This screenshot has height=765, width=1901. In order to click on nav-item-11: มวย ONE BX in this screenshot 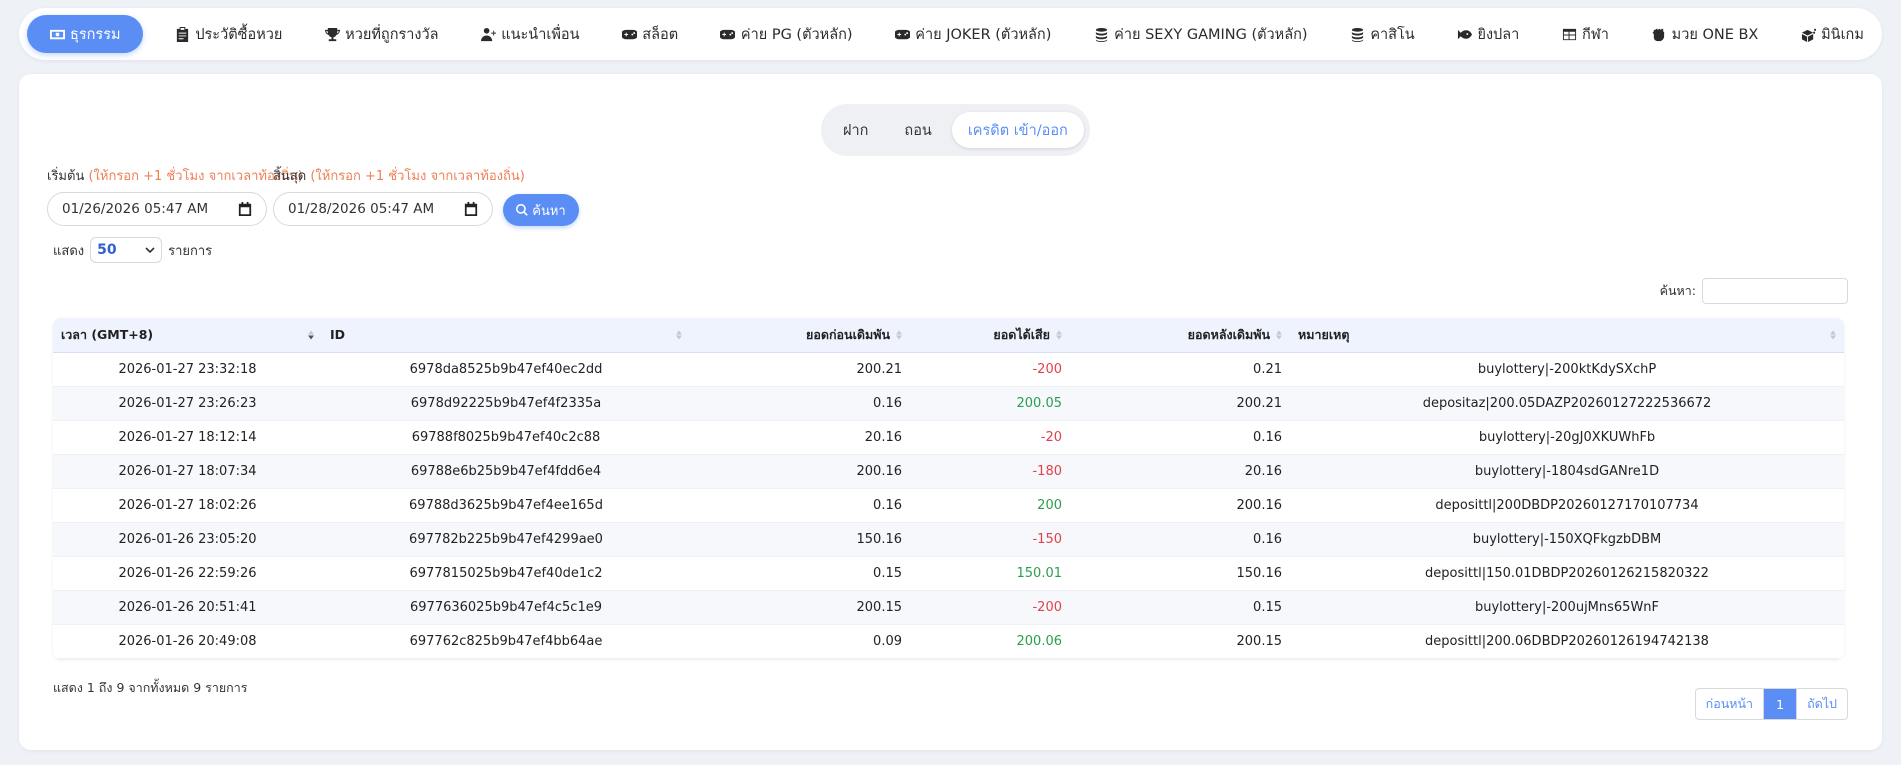, I will do `click(1705, 34)`.